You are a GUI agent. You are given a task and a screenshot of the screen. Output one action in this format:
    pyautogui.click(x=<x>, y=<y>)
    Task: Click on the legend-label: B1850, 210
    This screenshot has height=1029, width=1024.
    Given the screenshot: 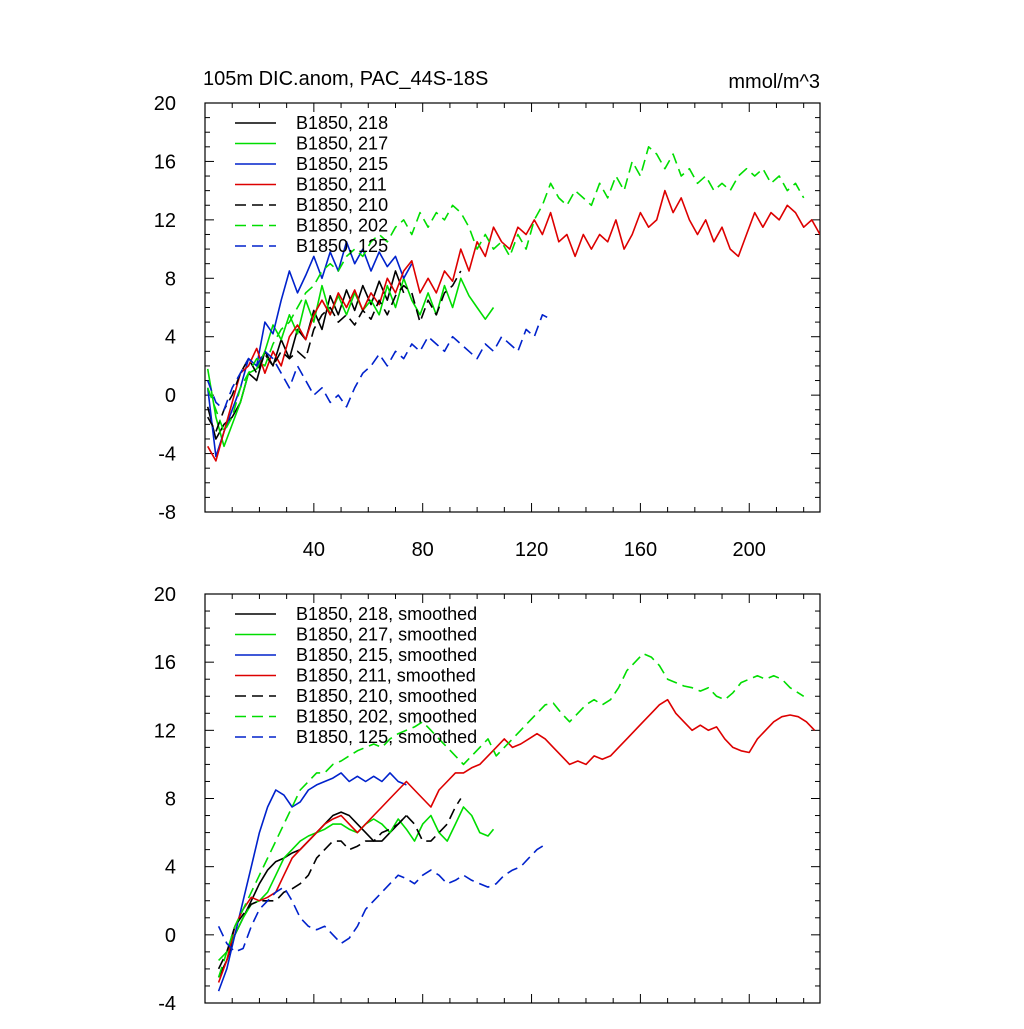 What is the action you would take?
    pyautogui.click(x=342, y=205)
    